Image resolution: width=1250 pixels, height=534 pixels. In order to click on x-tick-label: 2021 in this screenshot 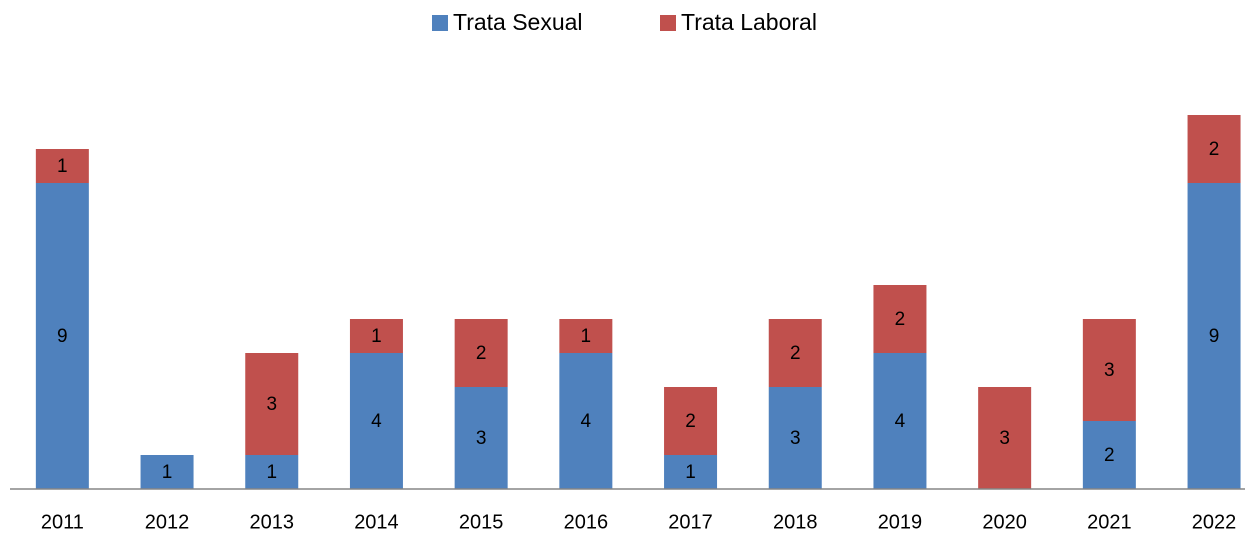, I will do `click(1109, 522)`.